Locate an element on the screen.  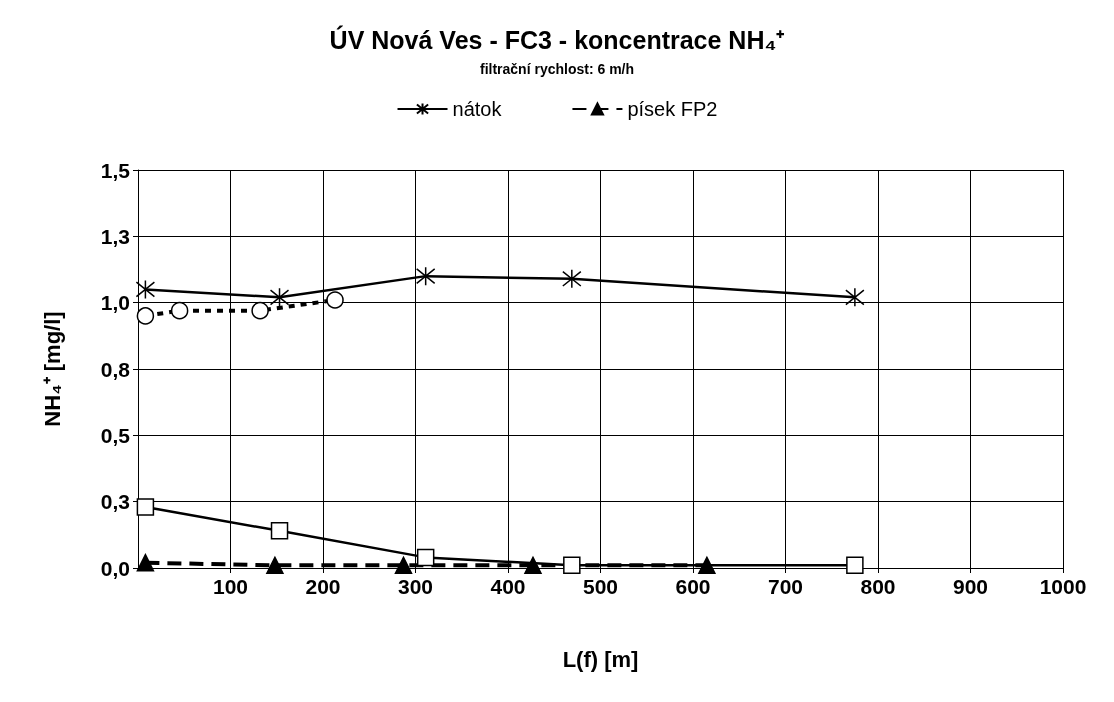
chart-subtitle: filtrační rychlost: 6 m/h is located at coordinates (557, 69).